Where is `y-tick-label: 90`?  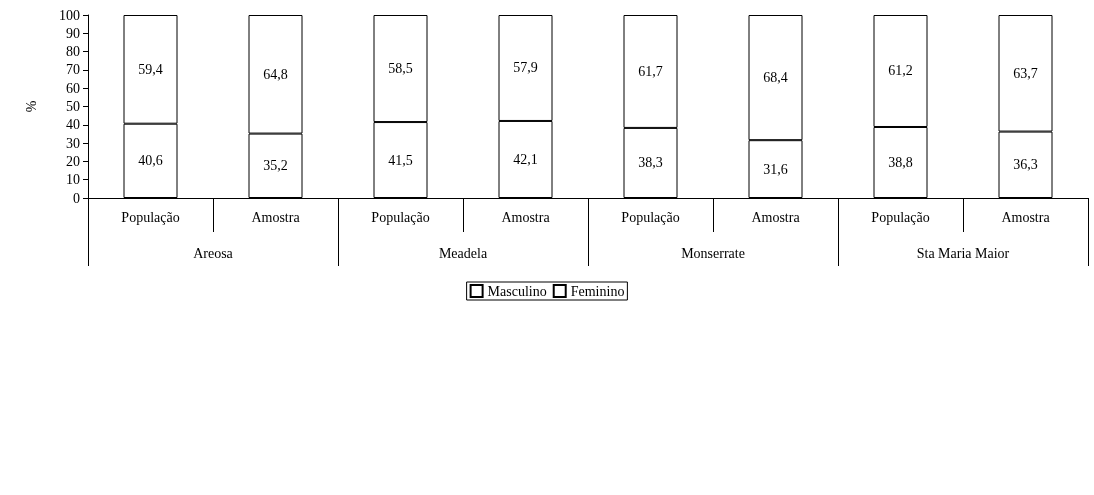
y-tick-label: 90 is located at coordinates (73, 33).